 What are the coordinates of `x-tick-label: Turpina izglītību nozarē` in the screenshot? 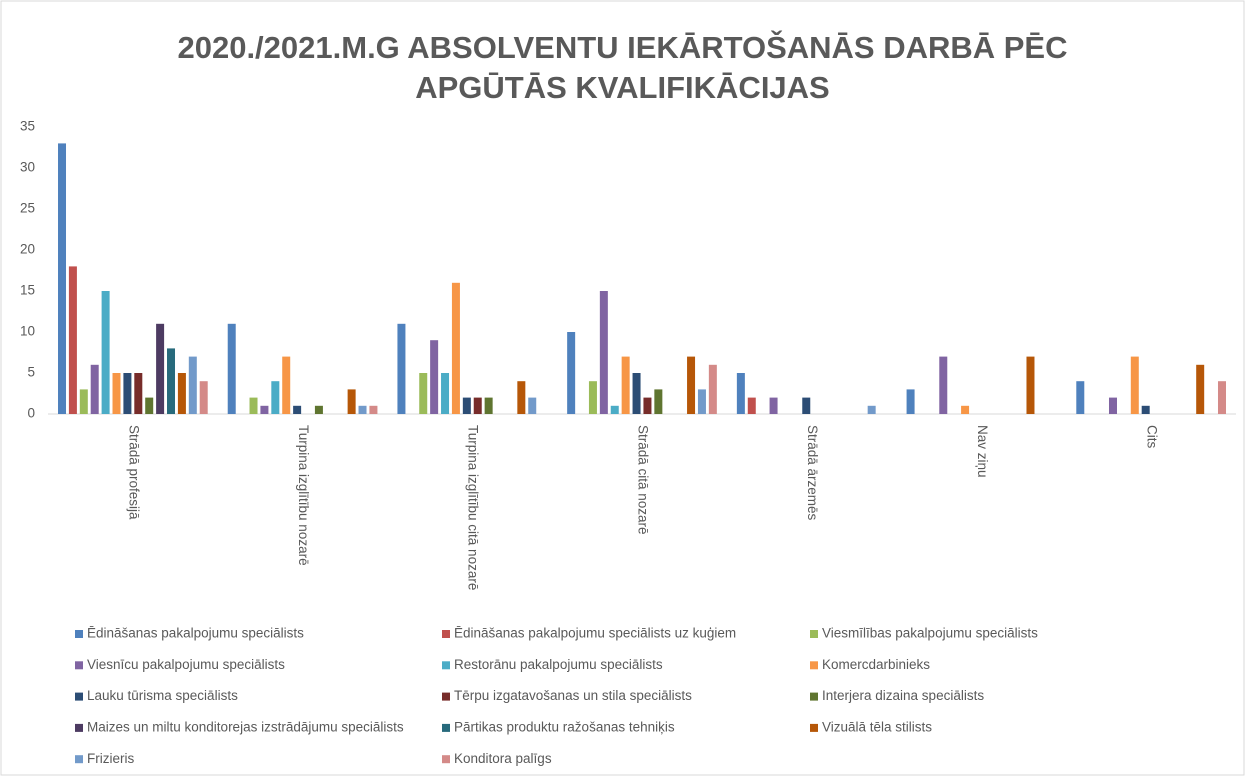 It's located at (303, 495).